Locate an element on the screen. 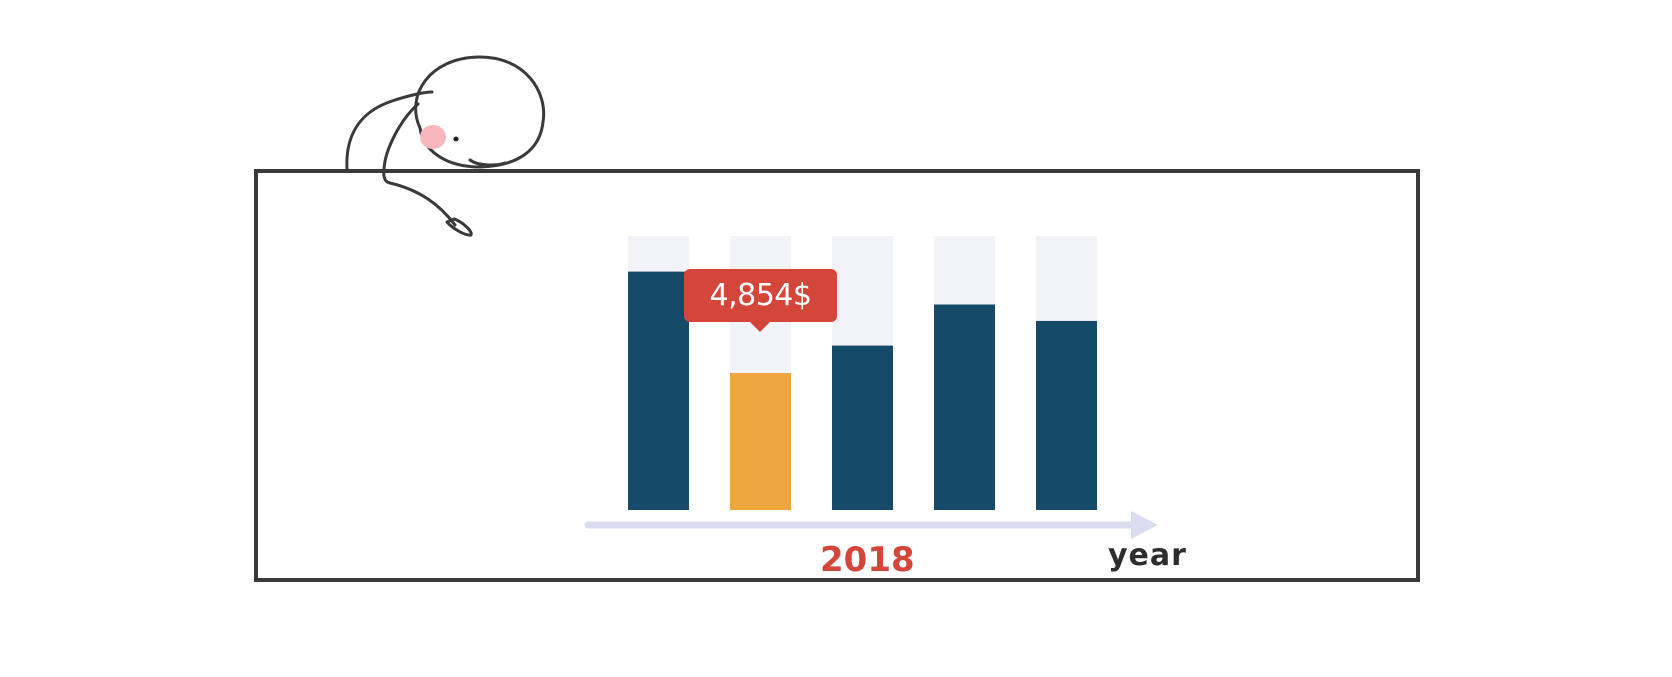 This screenshot has width=1672, height=677. selected-year-label: 2018 is located at coordinates (867, 560).